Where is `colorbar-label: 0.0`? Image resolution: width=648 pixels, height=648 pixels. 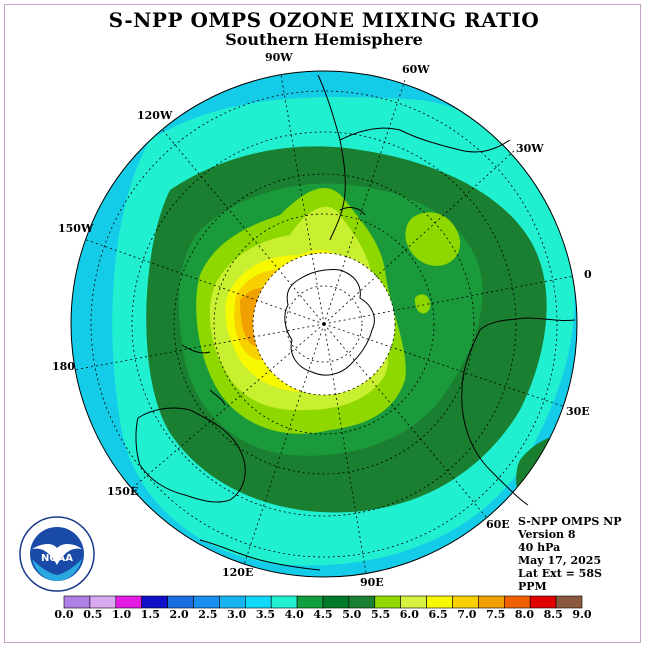 colorbar-label: 0.0 is located at coordinates (64, 614).